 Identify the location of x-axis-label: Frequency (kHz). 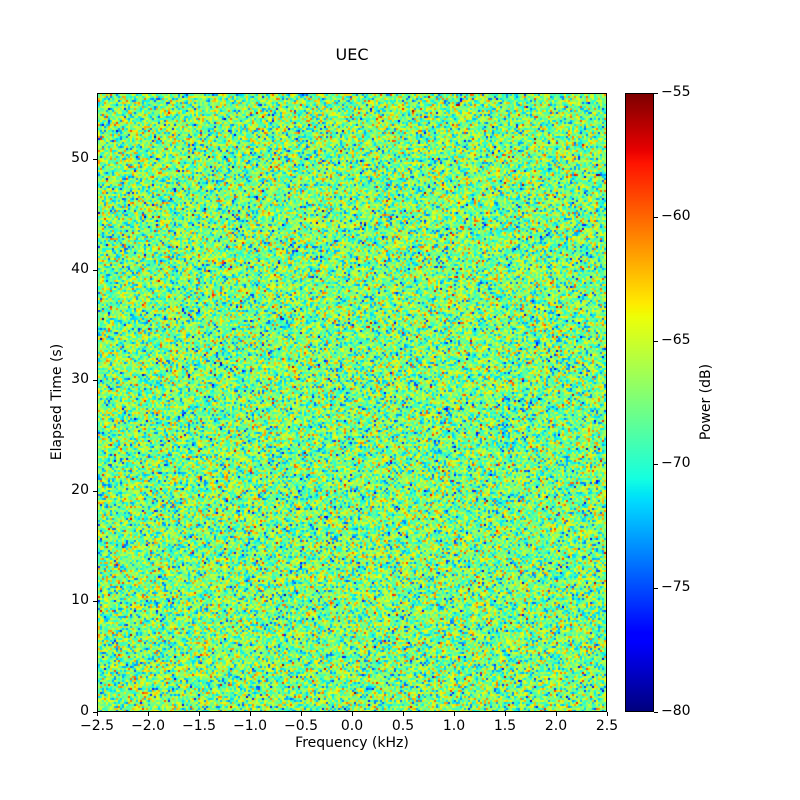
(352, 743).